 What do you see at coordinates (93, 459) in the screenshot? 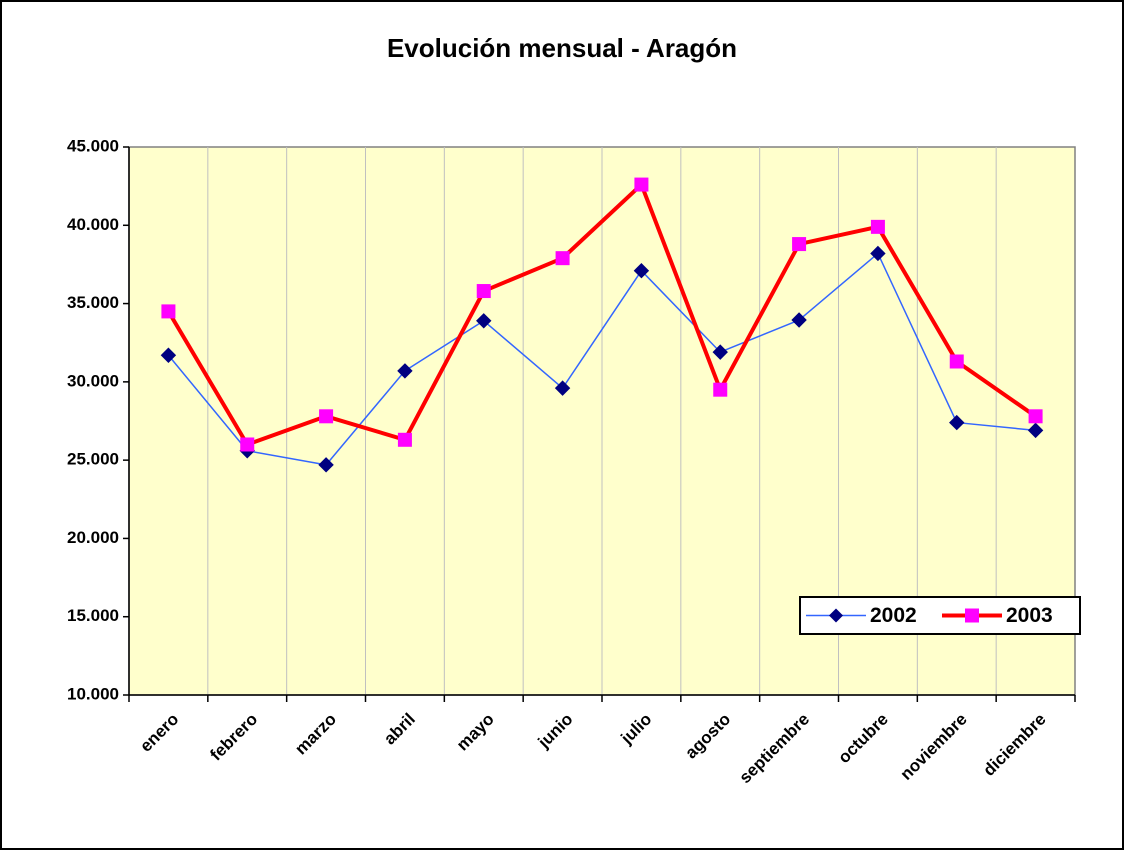
I see `y-tick-label: 25.000` at bounding box center [93, 459].